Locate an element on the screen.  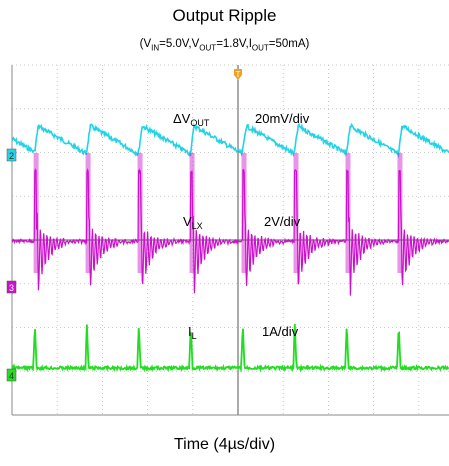
subtitle-vin-sub: IN is located at coordinates (155, 48).